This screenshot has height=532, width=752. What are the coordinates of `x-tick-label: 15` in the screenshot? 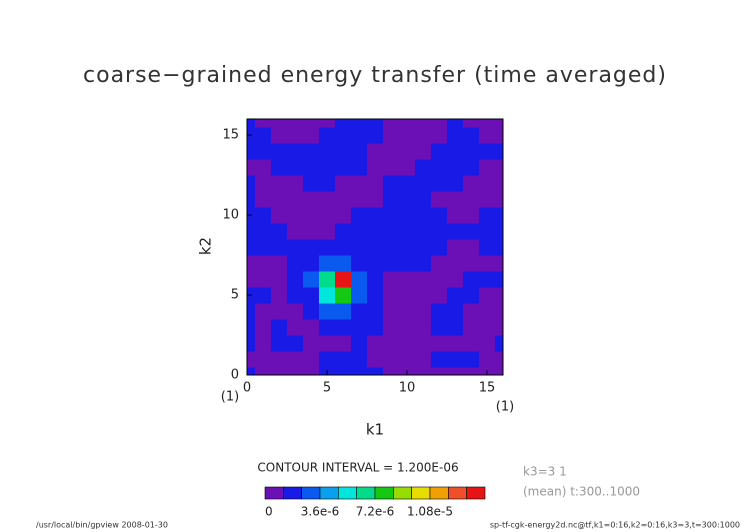 It's located at (487, 388).